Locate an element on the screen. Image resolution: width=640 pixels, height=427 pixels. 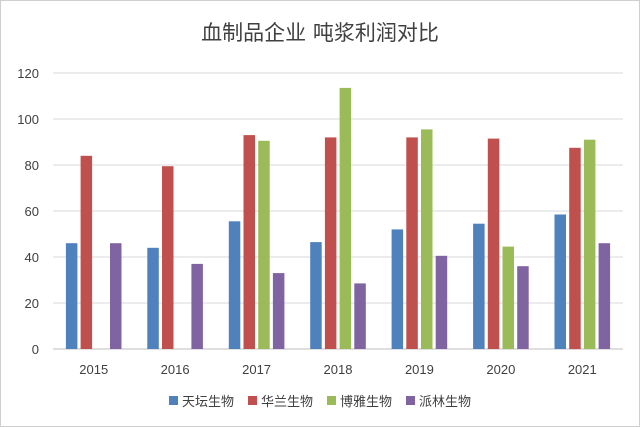
legend-item: 华兰生物 is located at coordinates (280, 400).